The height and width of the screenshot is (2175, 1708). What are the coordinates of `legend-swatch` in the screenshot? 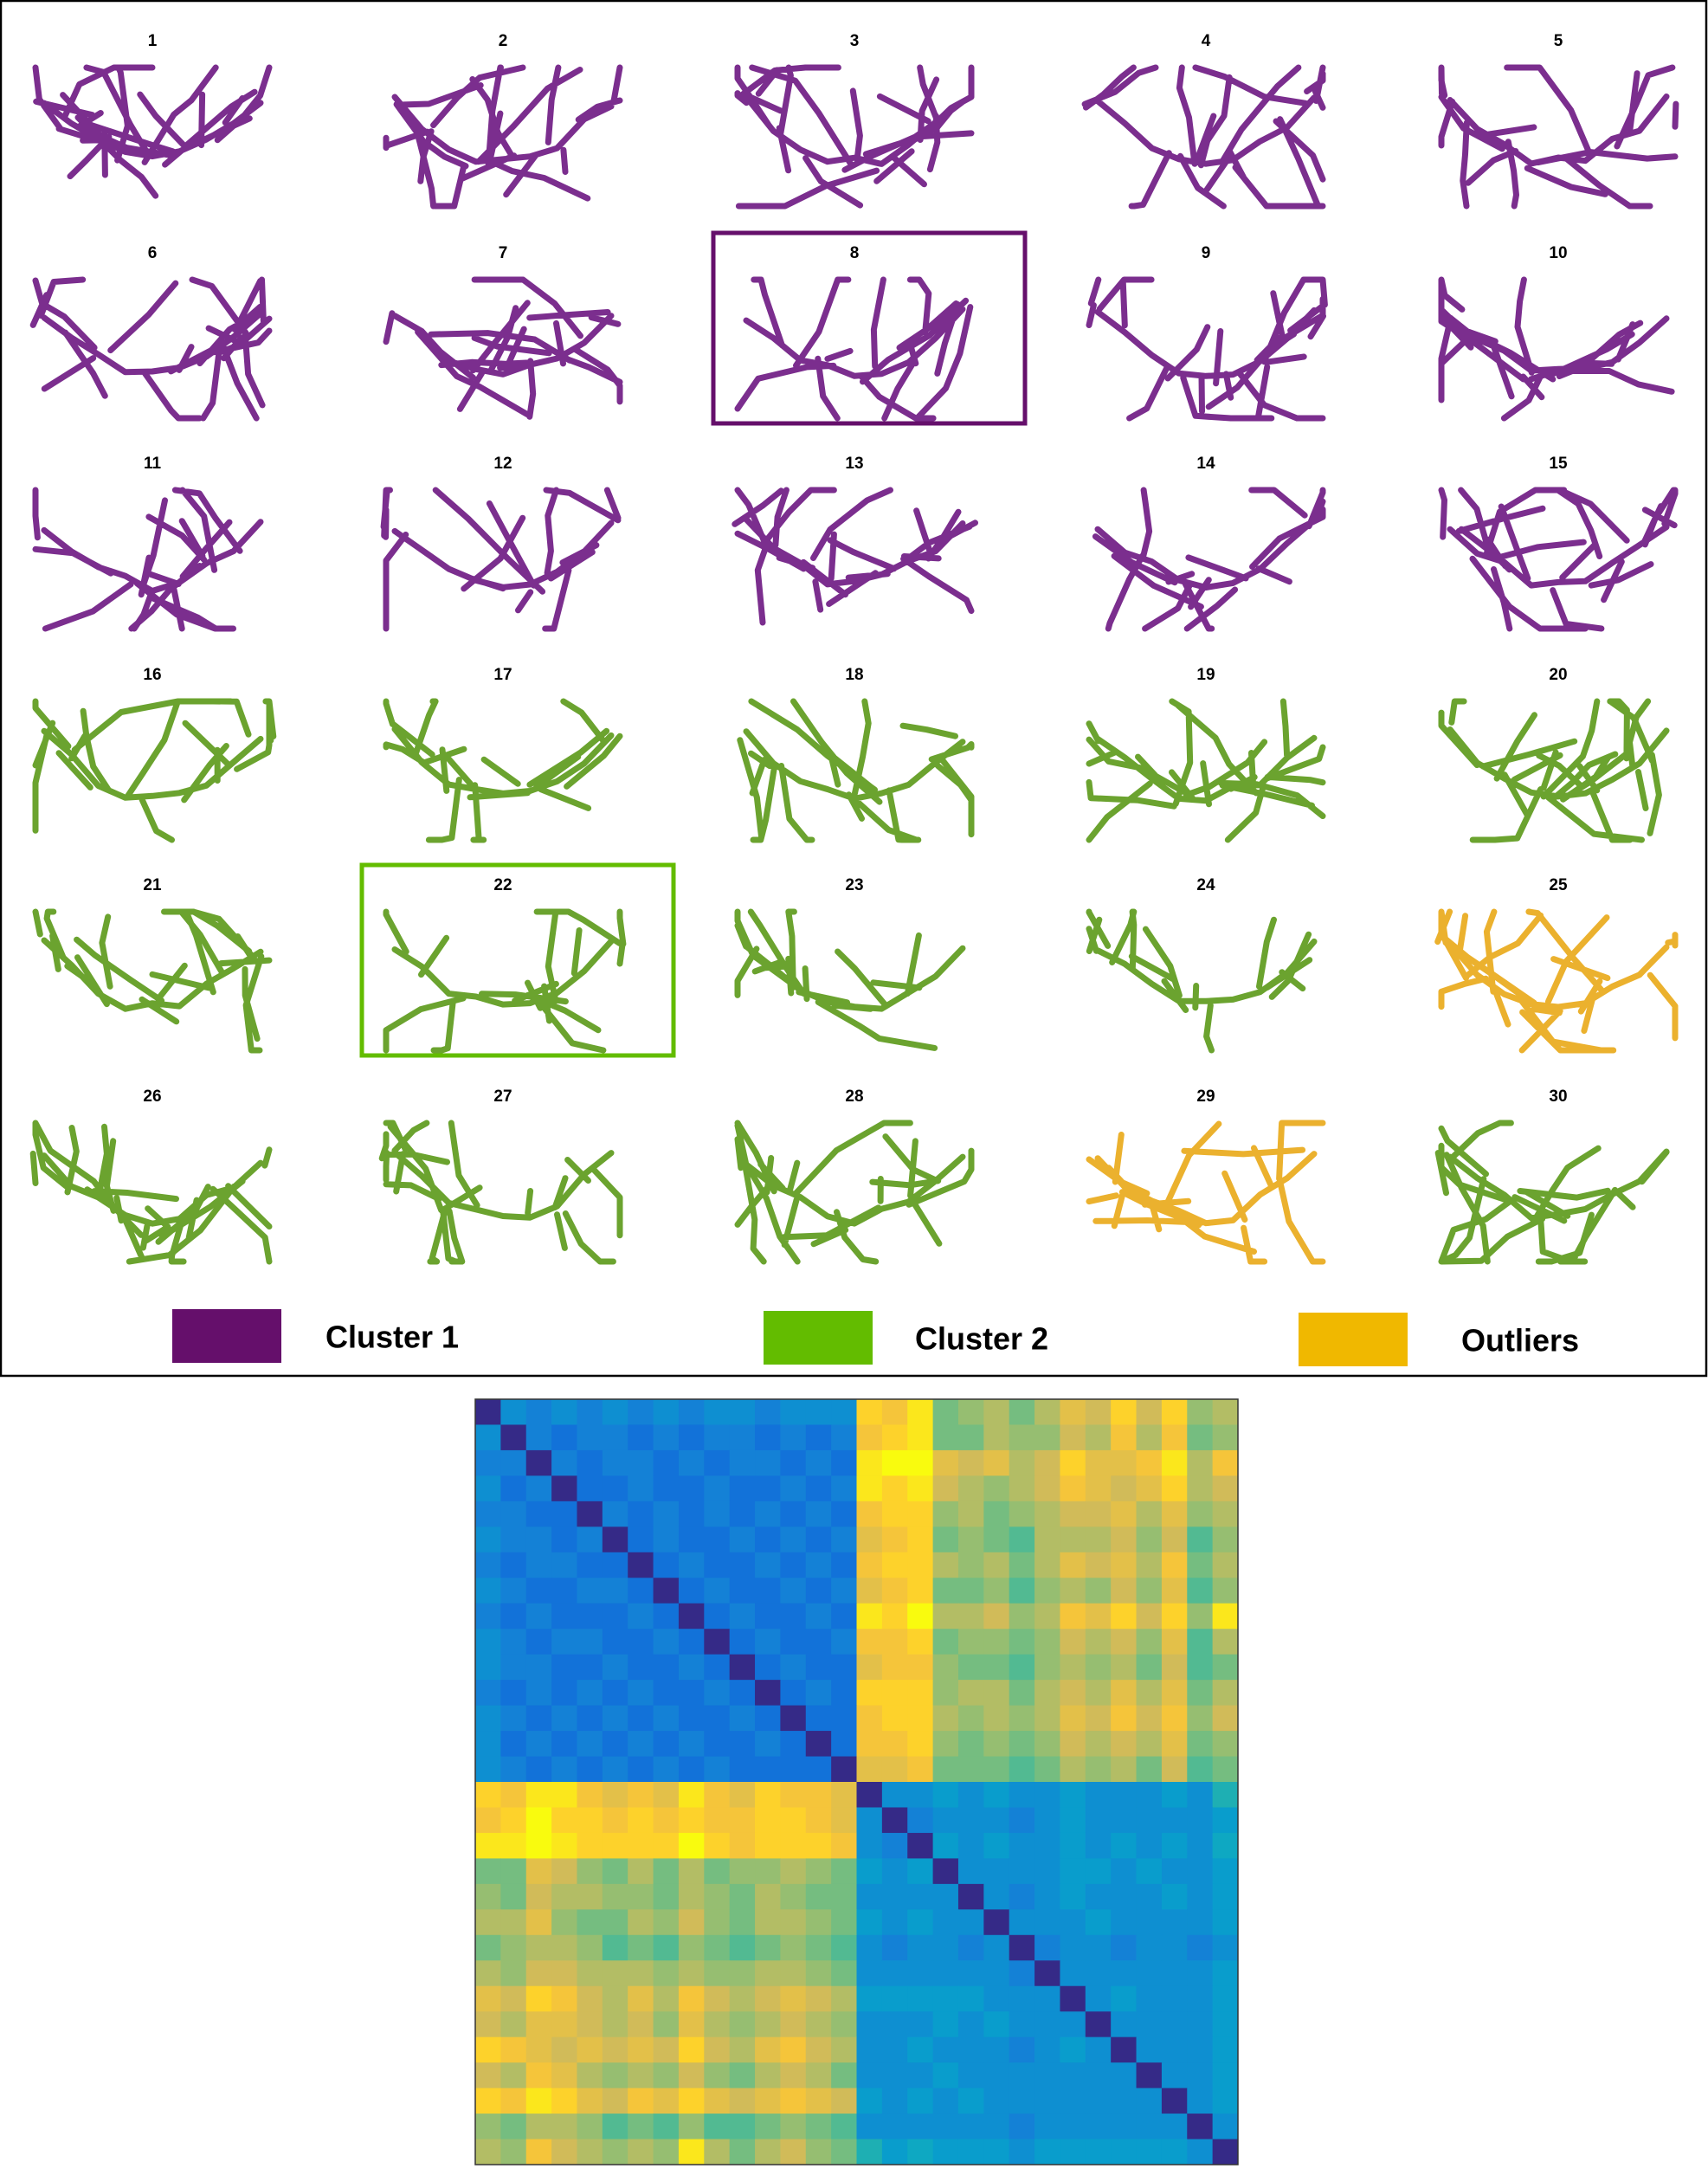 It's located at (819, 1338).